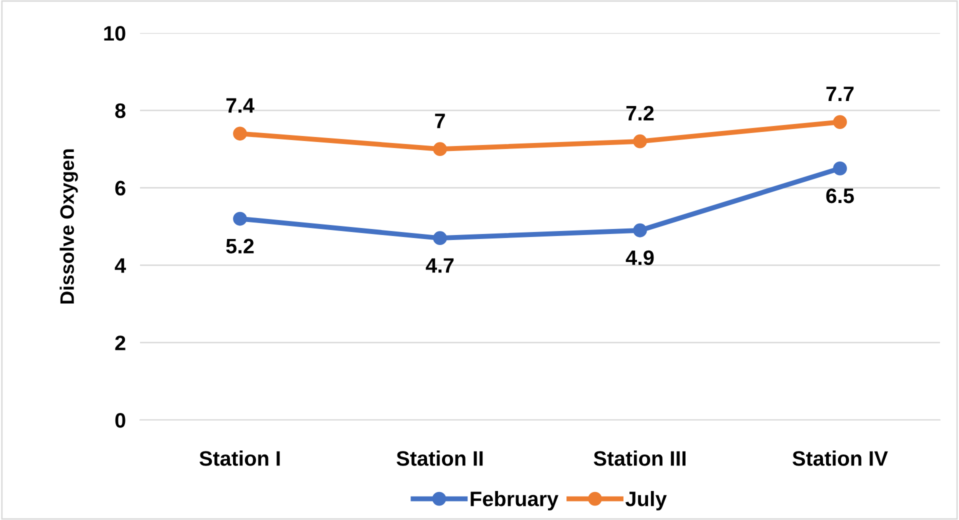  What do you see at coordinates (840, 458) in the screenshot?
I see `x-tick-label: Station IV` at bounding box center [840, 458].